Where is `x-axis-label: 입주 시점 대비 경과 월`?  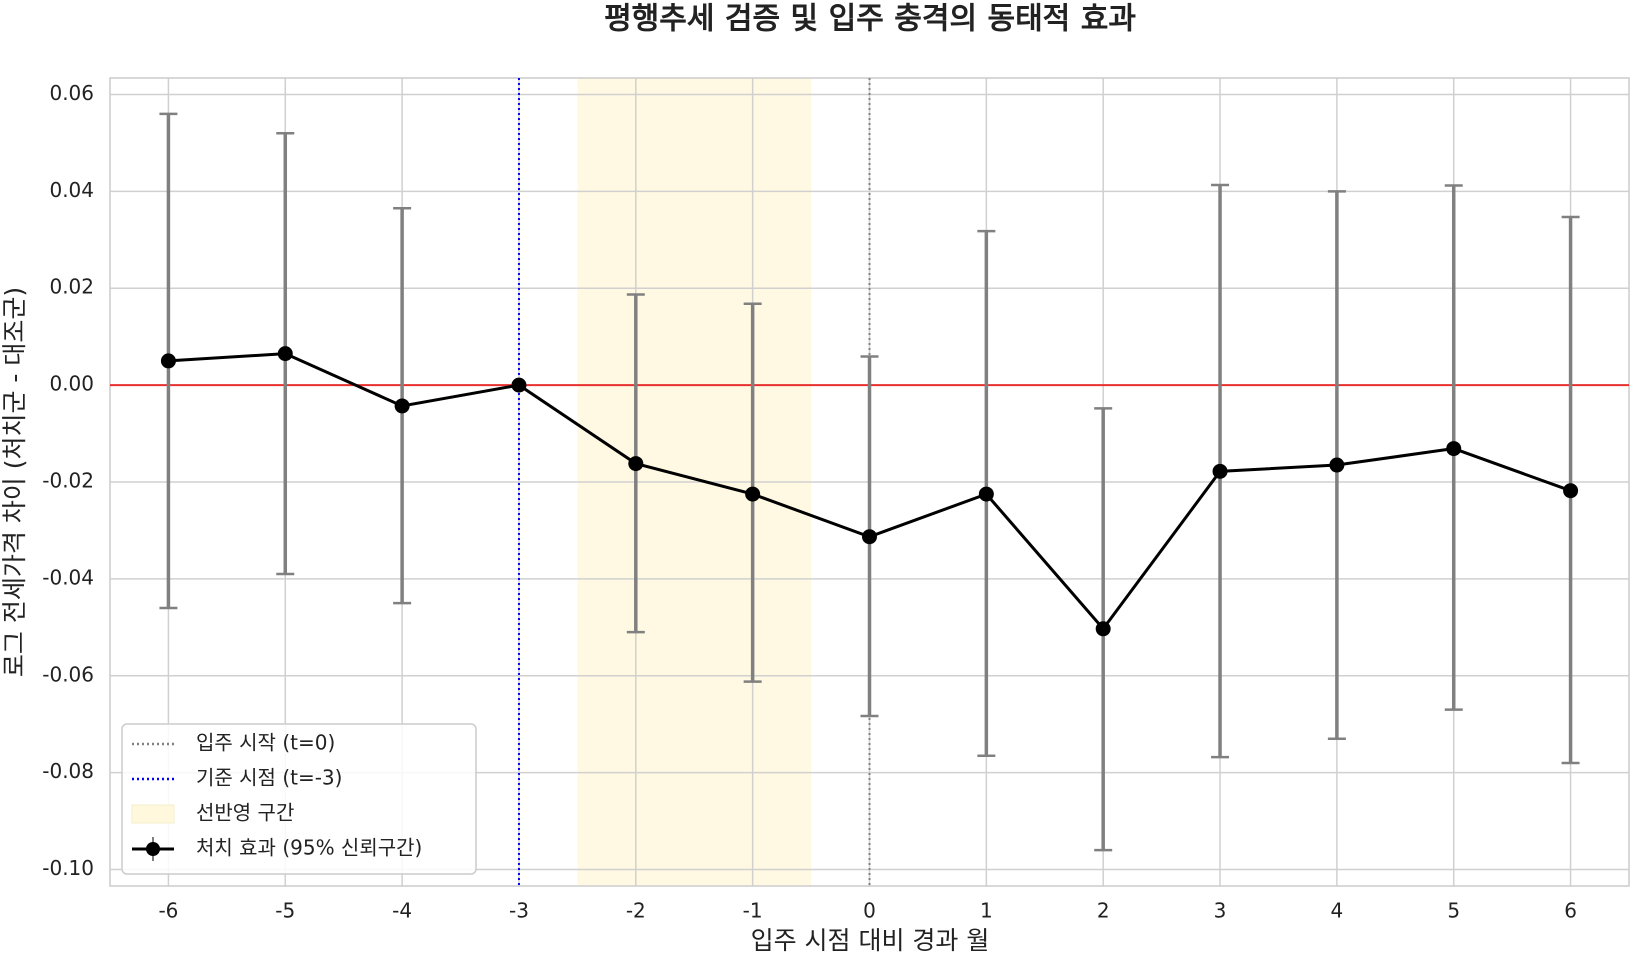
x-axis-label: 입주 시점 대비 경과 월 is located at coordinates (870, 940).